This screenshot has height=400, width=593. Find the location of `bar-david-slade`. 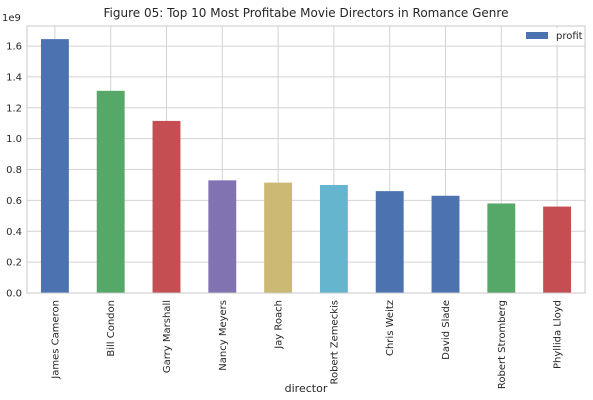

bar-david-slade is located at coordinates (445, 244).